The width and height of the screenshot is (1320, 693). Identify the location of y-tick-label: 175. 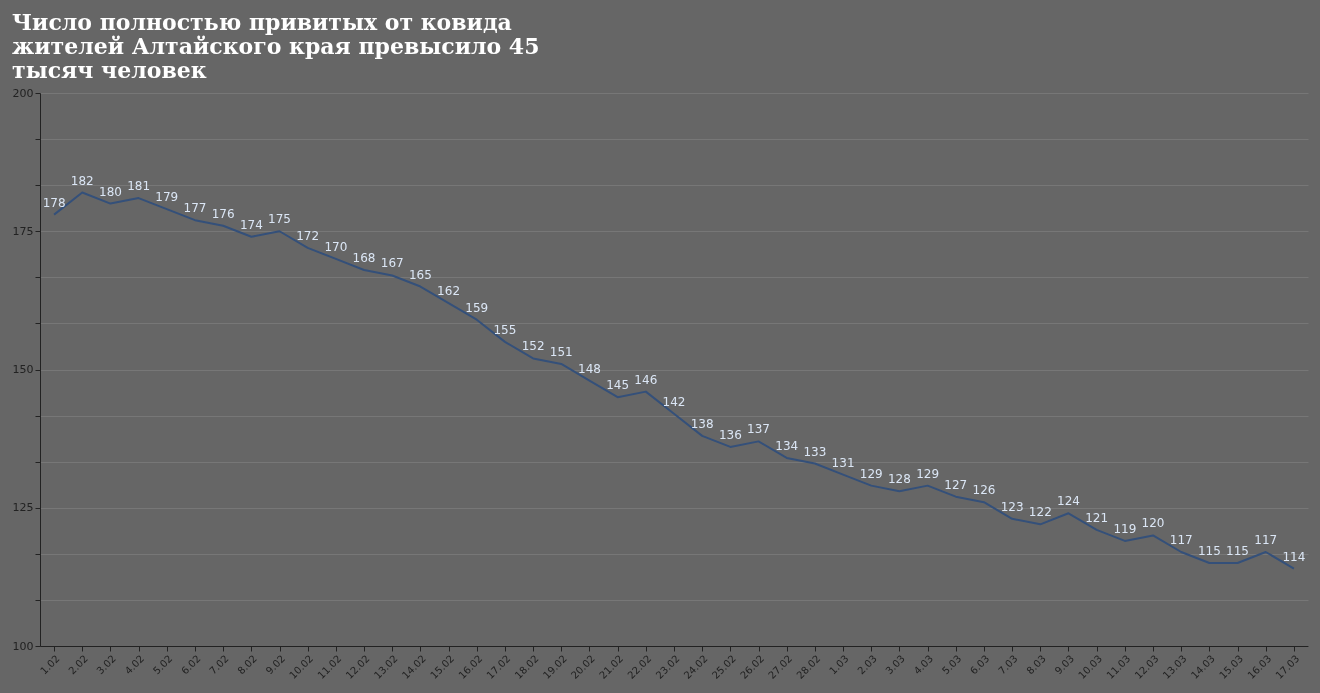
(23, 231).